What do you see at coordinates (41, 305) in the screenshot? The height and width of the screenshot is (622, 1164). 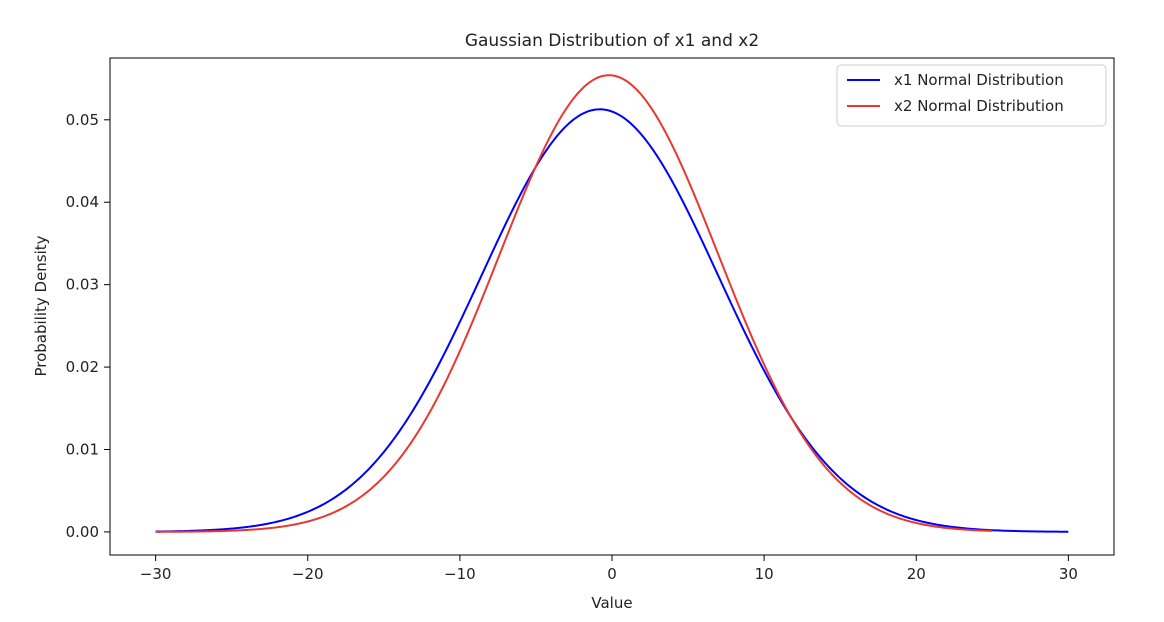 I see `y-axis-label: Probability Density` at bounding box center [41, 305].